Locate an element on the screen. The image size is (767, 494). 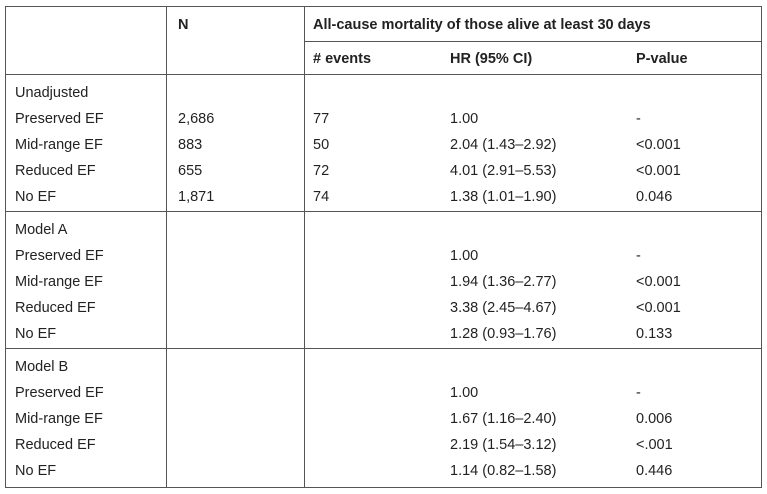
header-divider is located at coordinates (532, 41).